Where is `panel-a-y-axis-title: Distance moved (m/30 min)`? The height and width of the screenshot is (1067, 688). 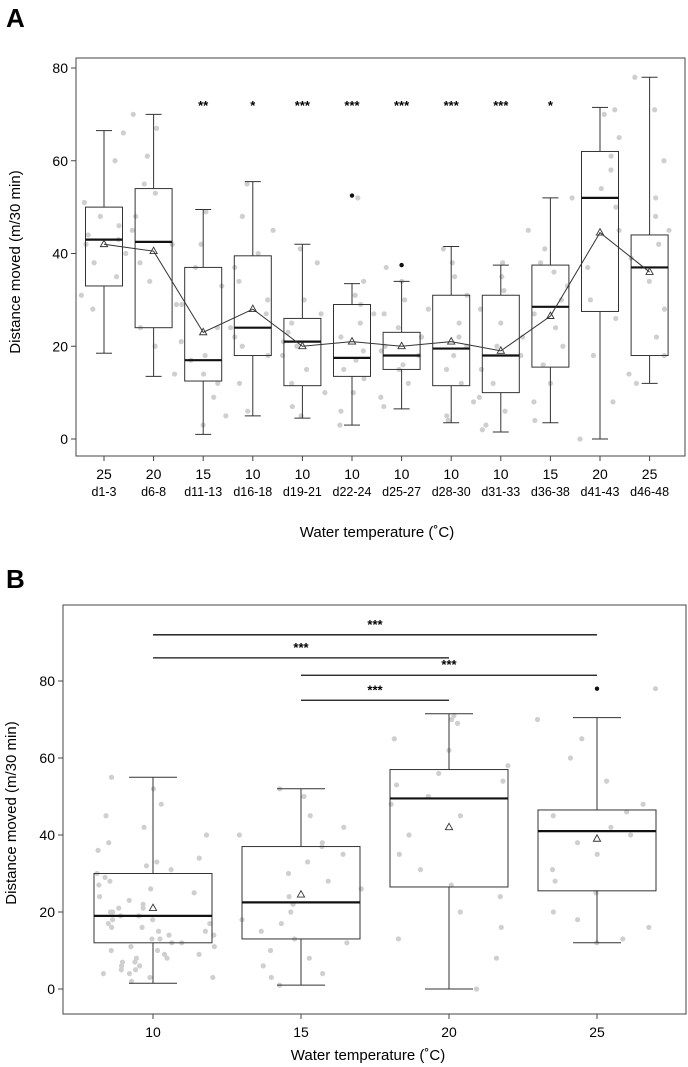
panel-a-y-axis-title: Distance moved (m/30 min) is located at coordinates (15, 261).